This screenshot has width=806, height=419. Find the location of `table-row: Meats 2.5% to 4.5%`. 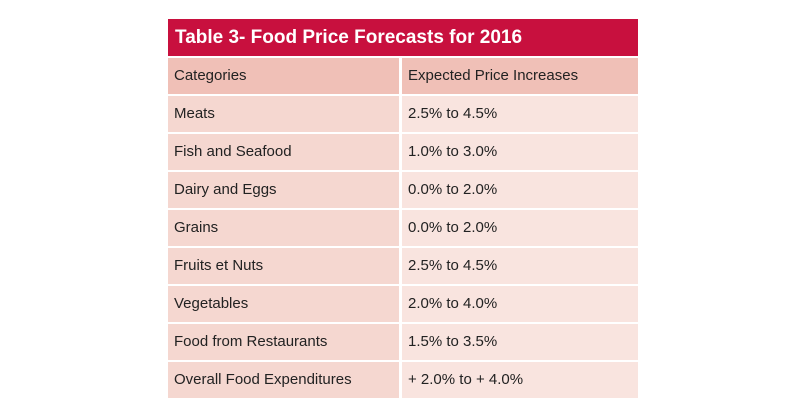

table-row: Meats 2.5% to 4.5% is located at coordinates (403, 114).